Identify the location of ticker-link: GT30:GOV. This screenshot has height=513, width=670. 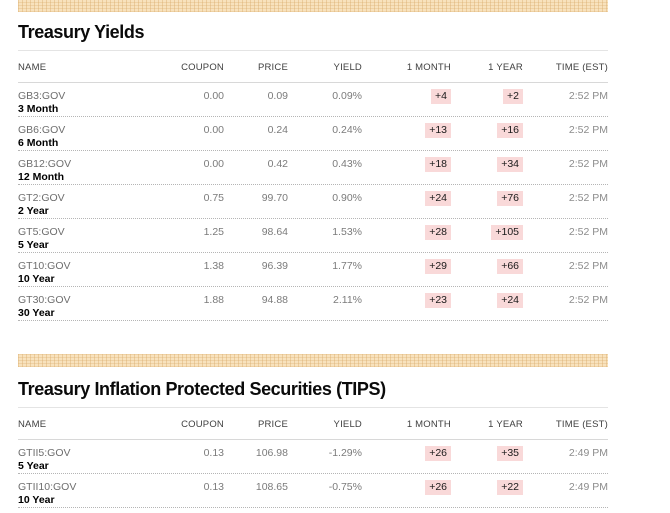
(44, 300).